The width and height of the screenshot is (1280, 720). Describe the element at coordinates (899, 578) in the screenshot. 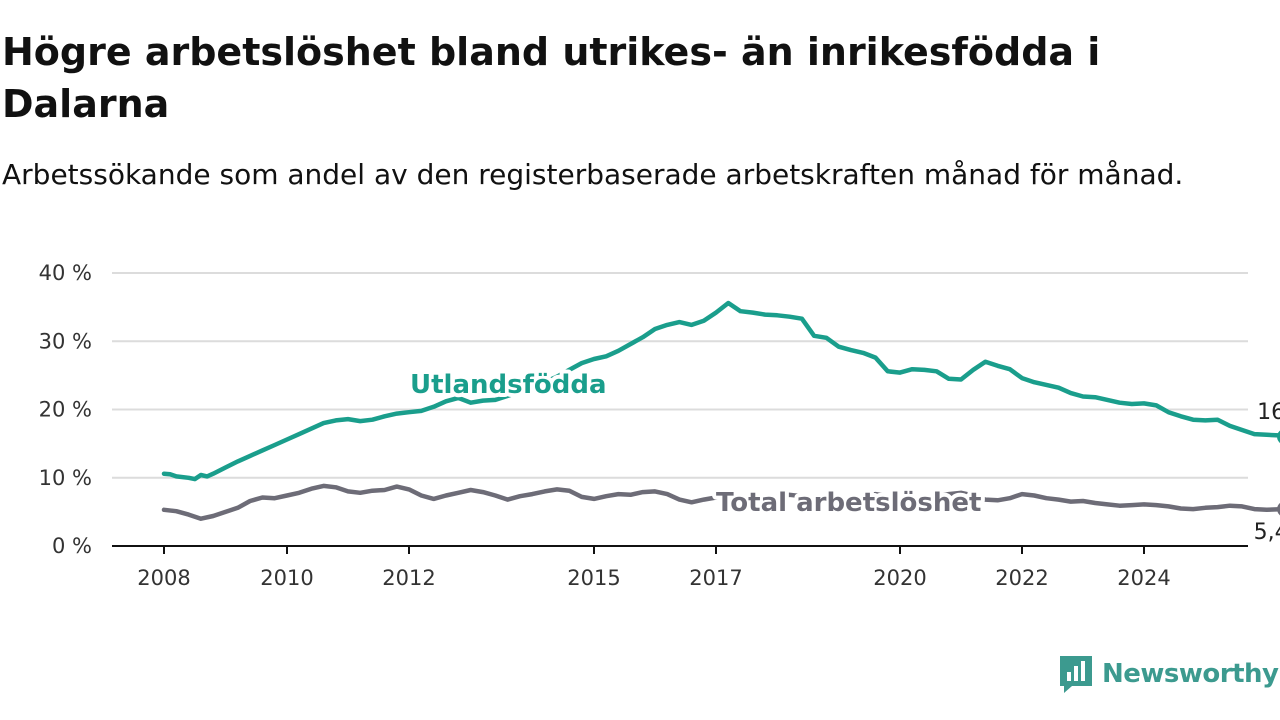

I see `x-tick-label: 2020` at that location.